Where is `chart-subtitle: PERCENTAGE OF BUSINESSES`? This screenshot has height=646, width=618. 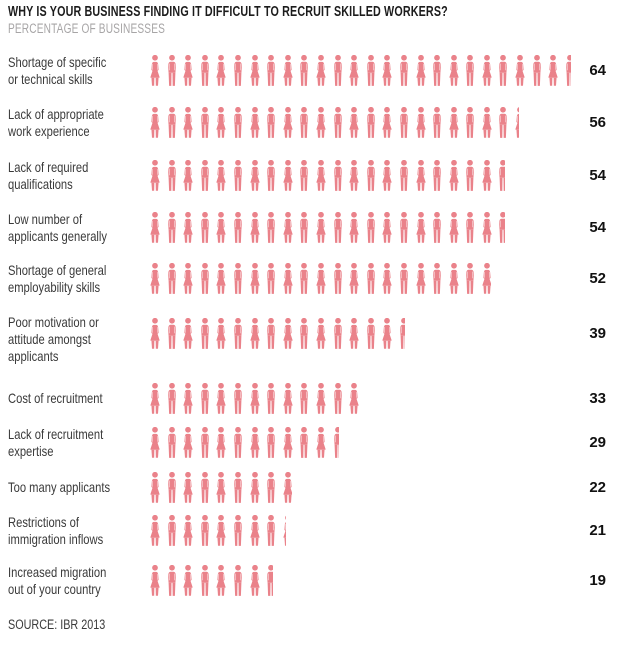
chart-subtitle: PERCENTAGE OF BUSINESSES is located at coordinates (87, 28).